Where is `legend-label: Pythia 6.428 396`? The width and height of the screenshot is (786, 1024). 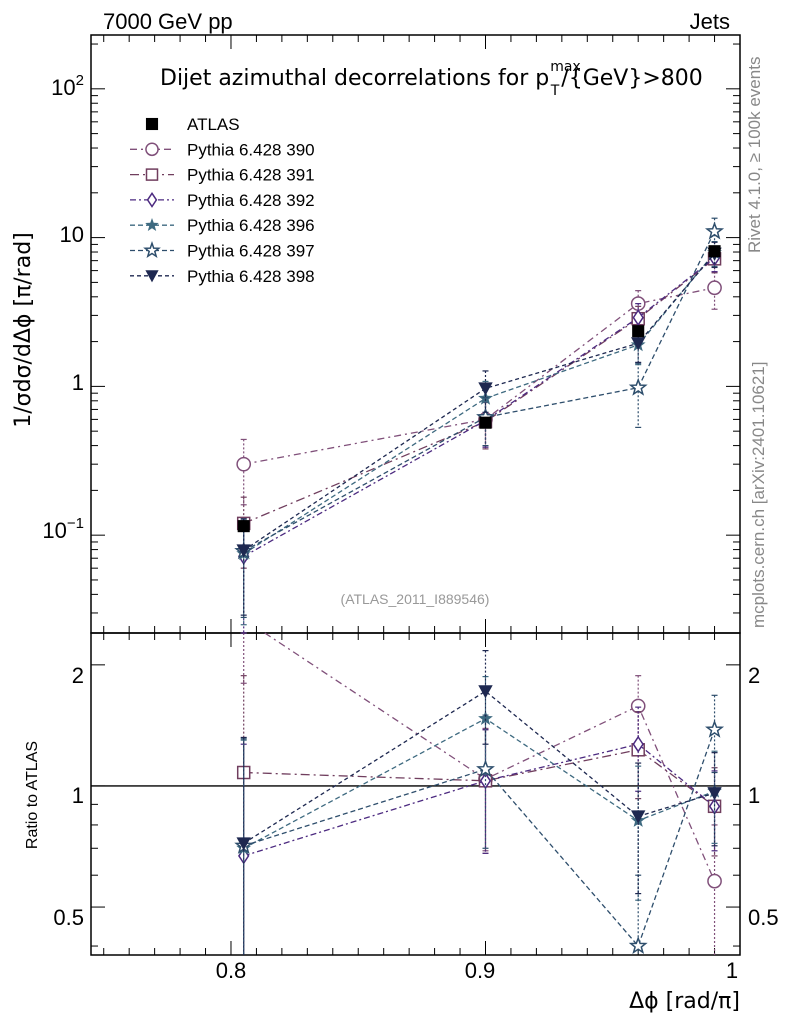
legend-label: Pythia 6.428 396 is located at coordinates (251, 225).